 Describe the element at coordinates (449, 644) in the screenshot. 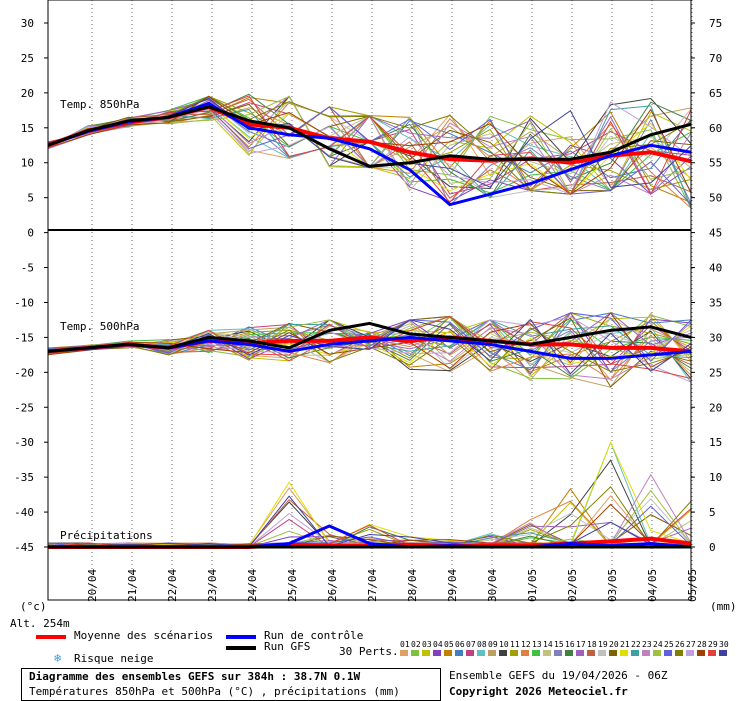

I see `pert-number: 05` at that location.